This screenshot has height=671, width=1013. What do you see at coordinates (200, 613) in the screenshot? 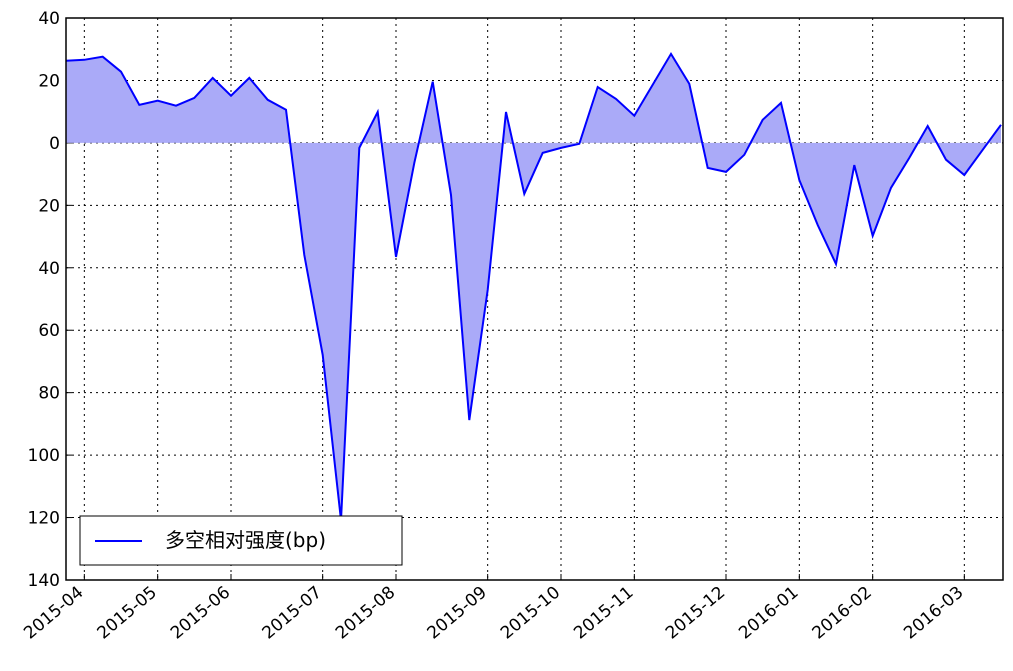
I see `x-tick-label: 2015-06` at bounding box center [200, 613].